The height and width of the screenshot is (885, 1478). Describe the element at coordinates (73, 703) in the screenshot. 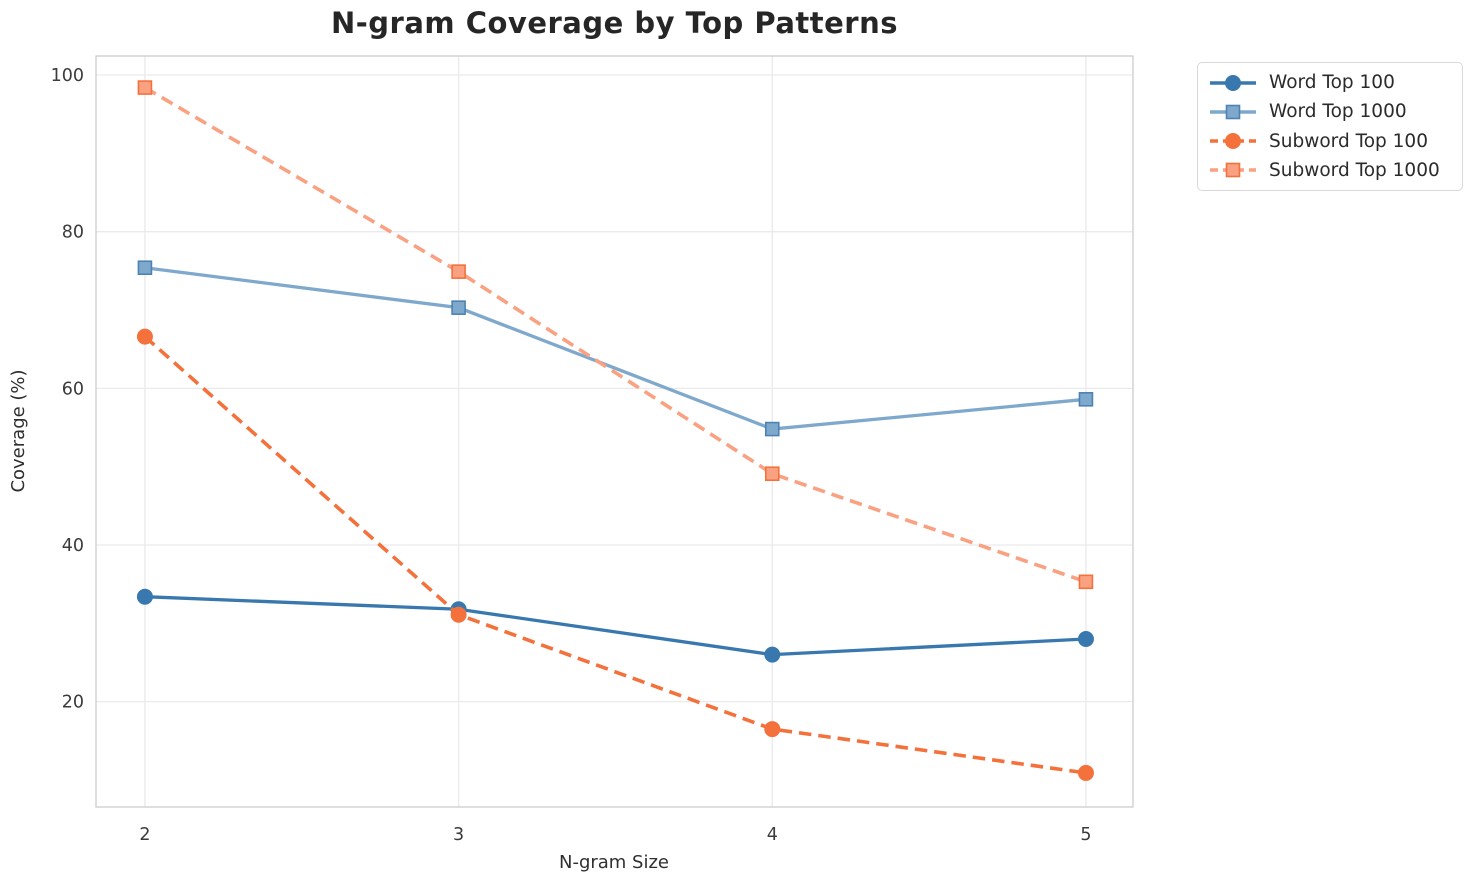

I see `y-tick-label: 20` at that location.